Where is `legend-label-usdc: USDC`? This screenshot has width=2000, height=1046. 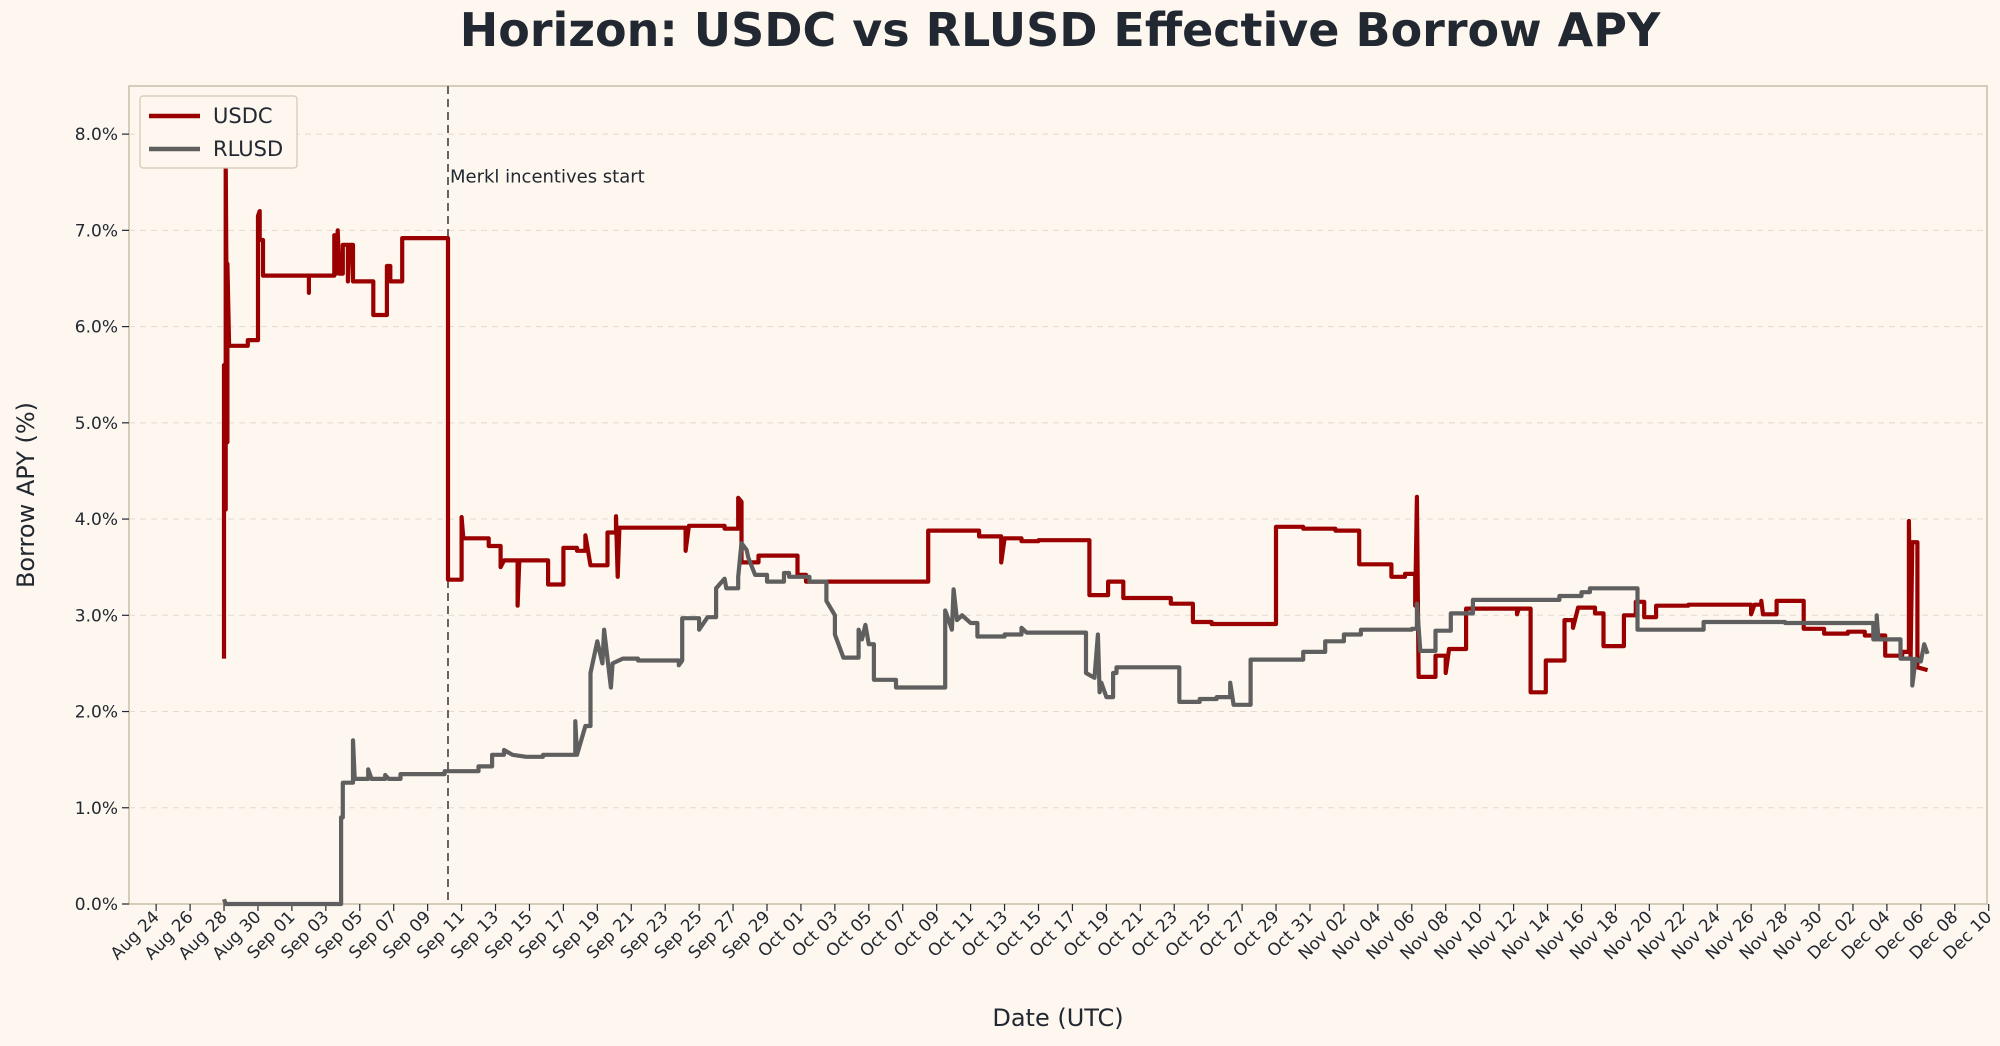
legend-label-usdc: USDC is located at coordinates (243, 116).